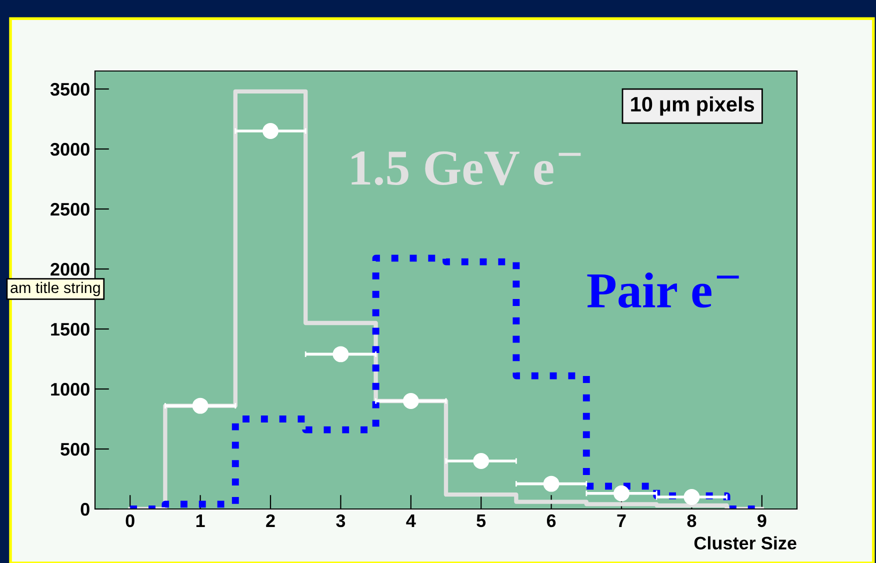 This screenshot has width=876, height=563. Describe the element at coordinates (481, 521) in the screenshot. I see `x-tick-label: 5` at that location.